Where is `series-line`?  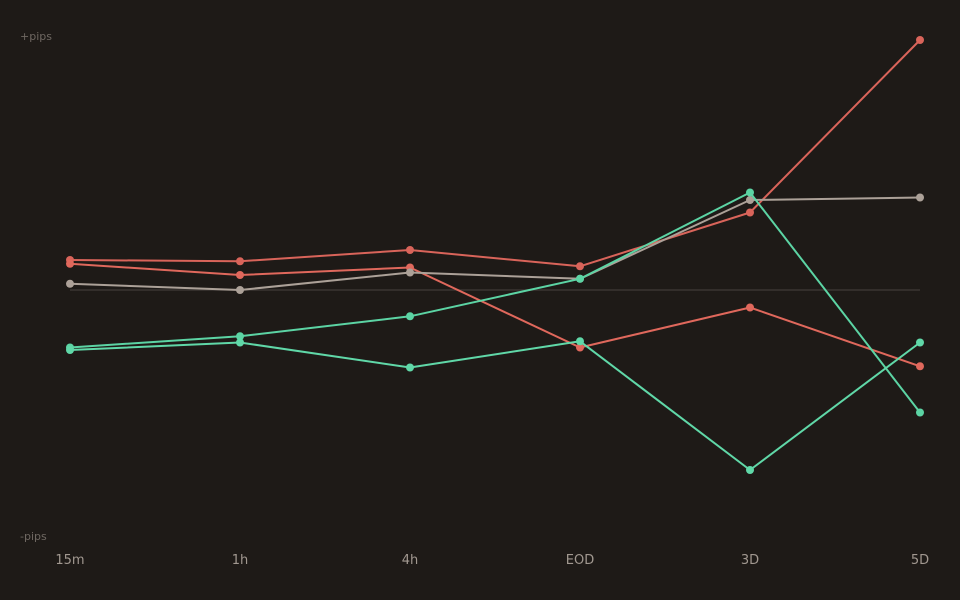 series-line is located at coordinates (495, 243).